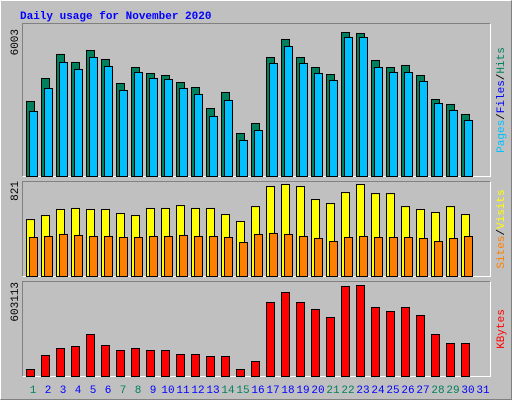 The height and width of the screenshot is (400, 512). I want to click on x-tick-label: 25, so click(392, 391).